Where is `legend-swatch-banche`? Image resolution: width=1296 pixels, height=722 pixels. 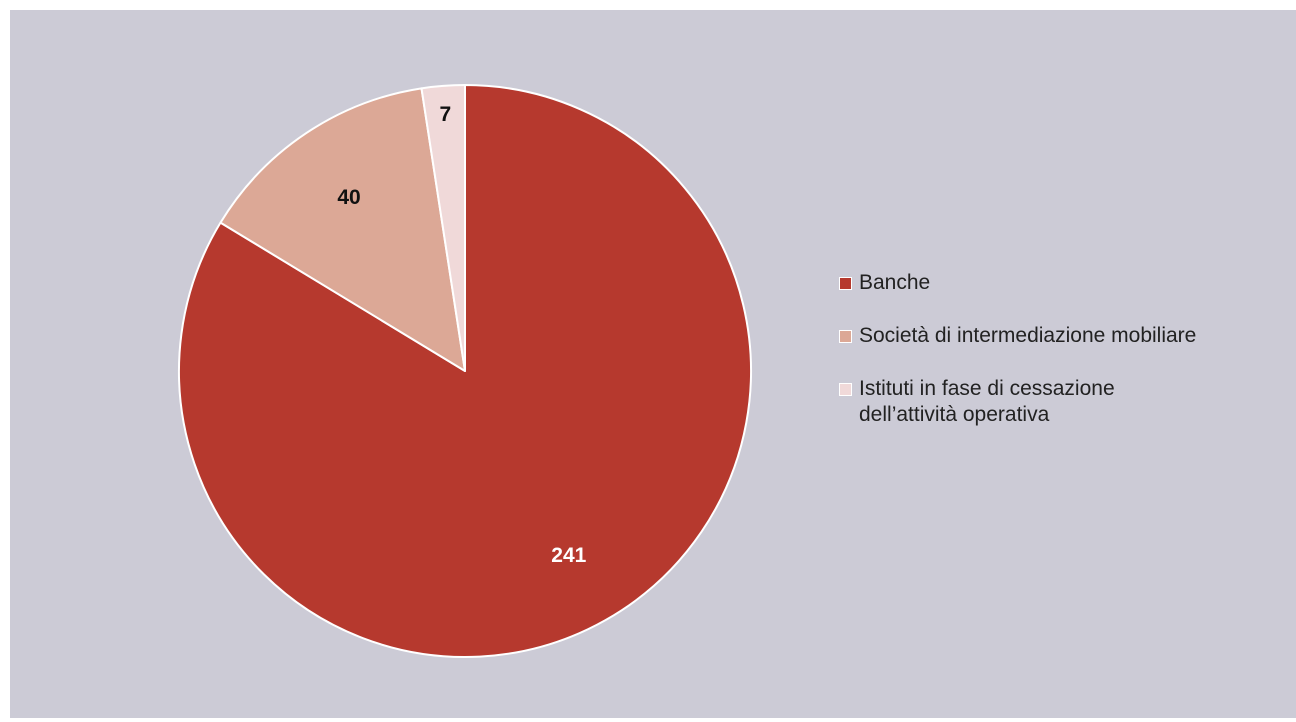 legend-swatch-banche is located at coordinates (845, 283).